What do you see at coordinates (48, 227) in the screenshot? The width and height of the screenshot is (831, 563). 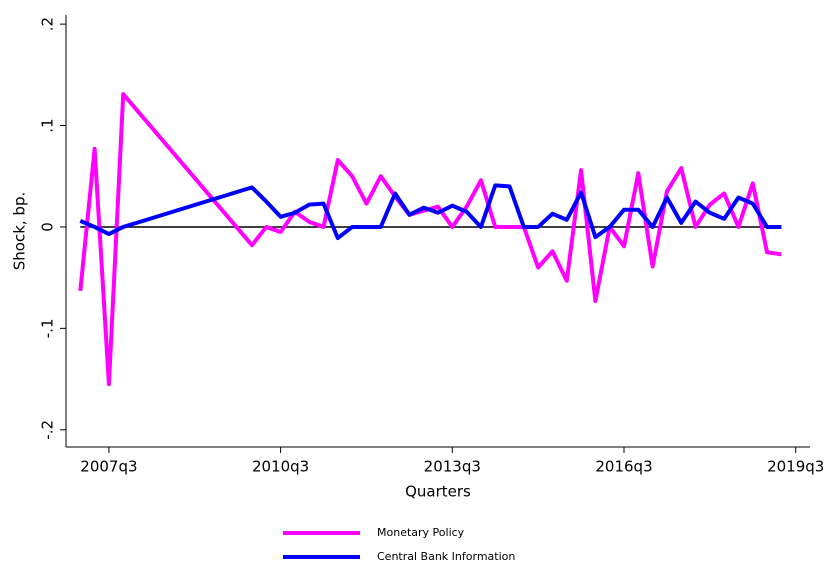 I see `y-tick-label: 0` at bounding box center [48, 227].